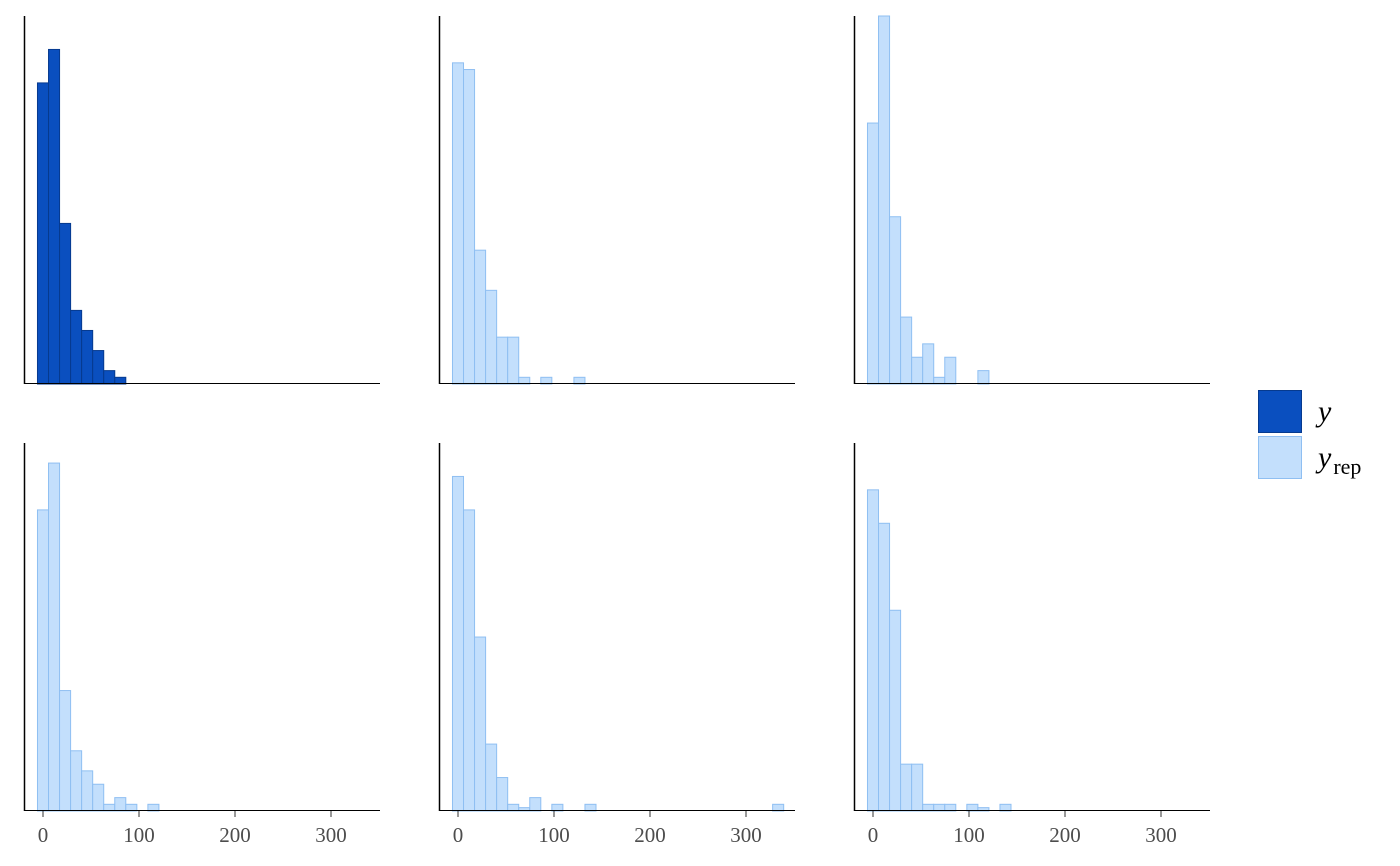  What do you see at coordinates (1325, 411) in the screenshot?
I see `legend-label-y: y` at bounding box center [1325, 411].